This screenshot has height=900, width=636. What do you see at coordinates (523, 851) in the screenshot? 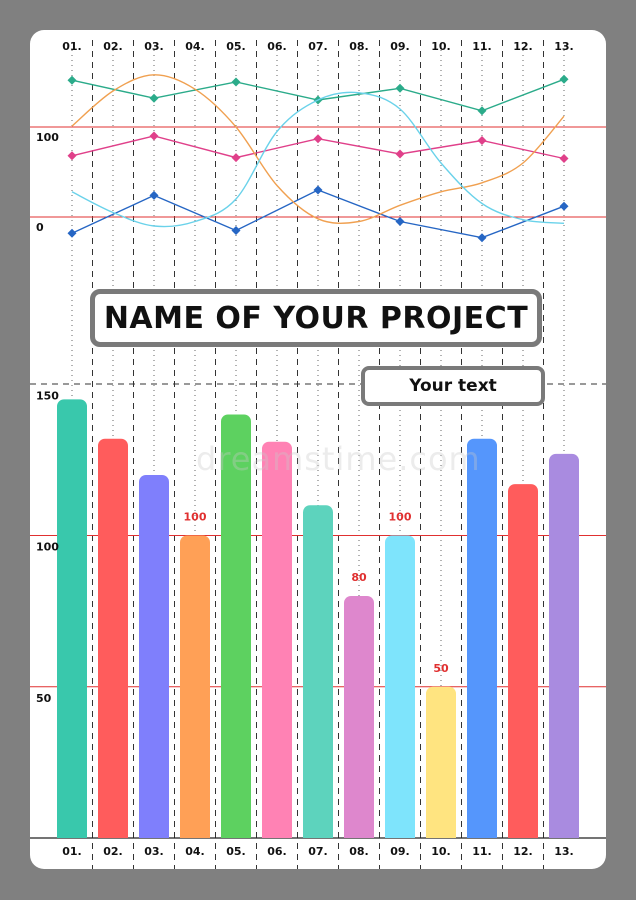
I see `bottom-x-tick-label: 12.` at bounding box center [523, 851].